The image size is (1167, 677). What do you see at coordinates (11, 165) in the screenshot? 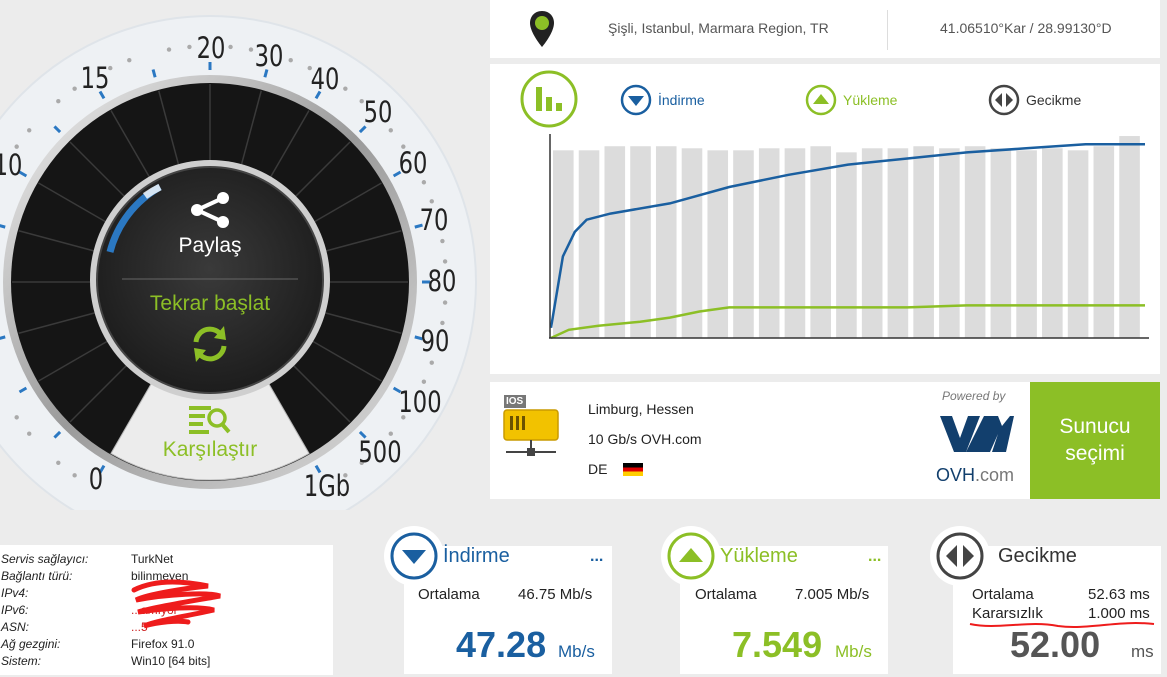
I see `gauge-tick-label: 10` at bounding box center [11, 165].